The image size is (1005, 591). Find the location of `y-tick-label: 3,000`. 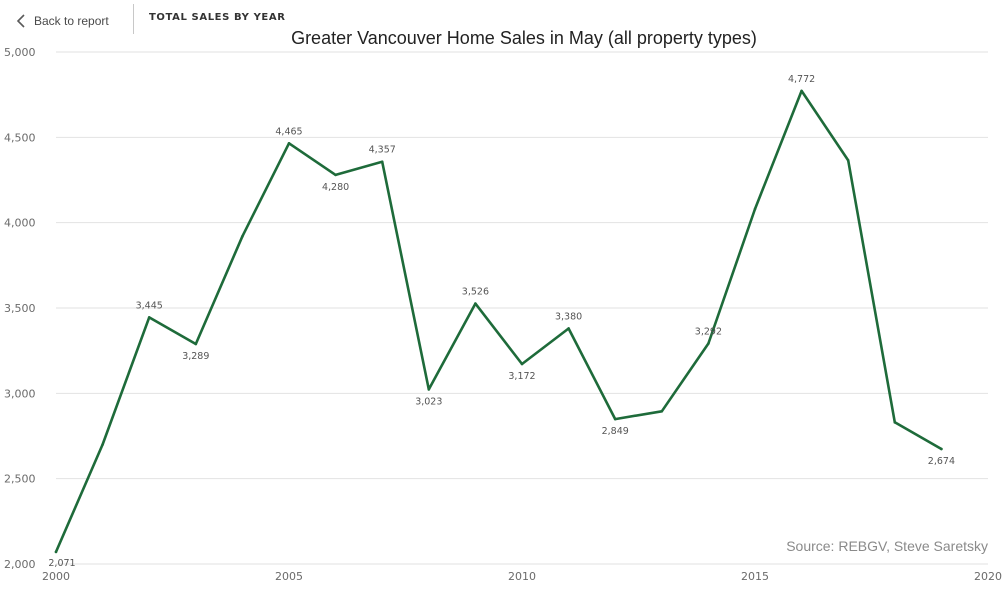

y-tick-label: 3,000 is located at coordinates (20, 393).